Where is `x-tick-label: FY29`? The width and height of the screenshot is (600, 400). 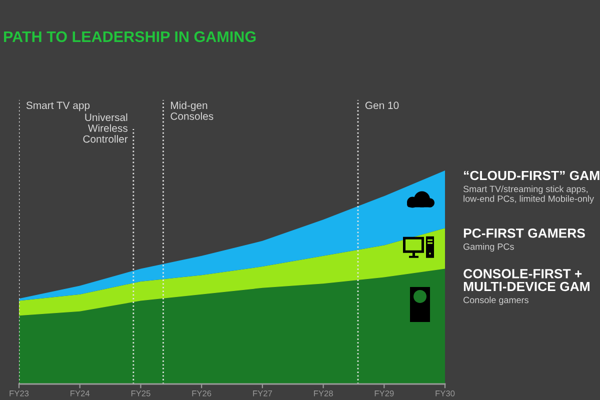 x-tick-label: FY29 is located at coordinates (384, 393).